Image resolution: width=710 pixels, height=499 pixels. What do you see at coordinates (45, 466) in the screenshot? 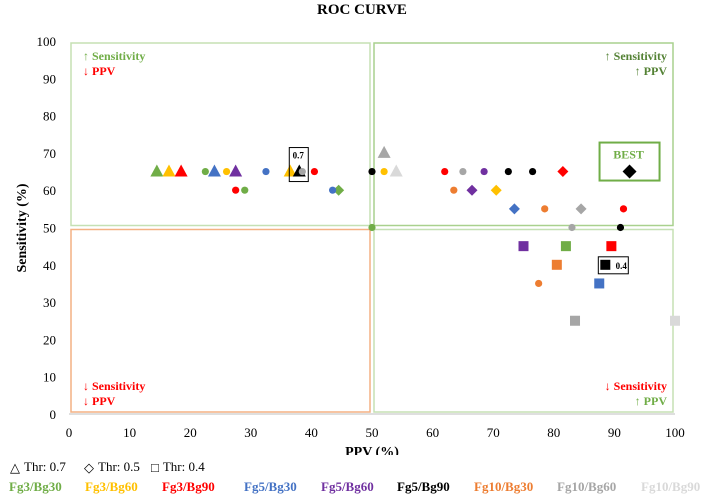
I see `threshold-legend-label: Thr: 0.7` at bounding box center [45, 466].